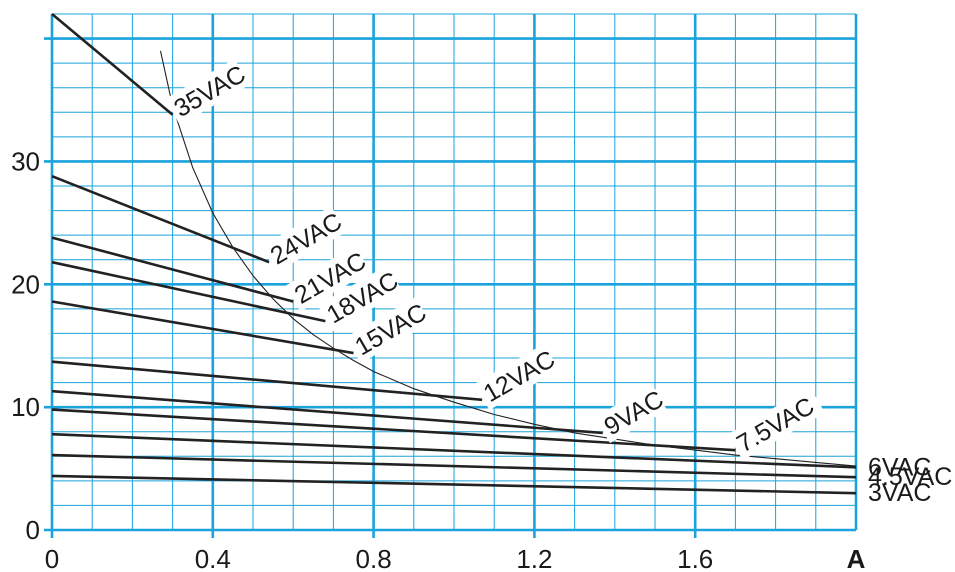  I want to click on series-line-35vac, so click(112, 64).